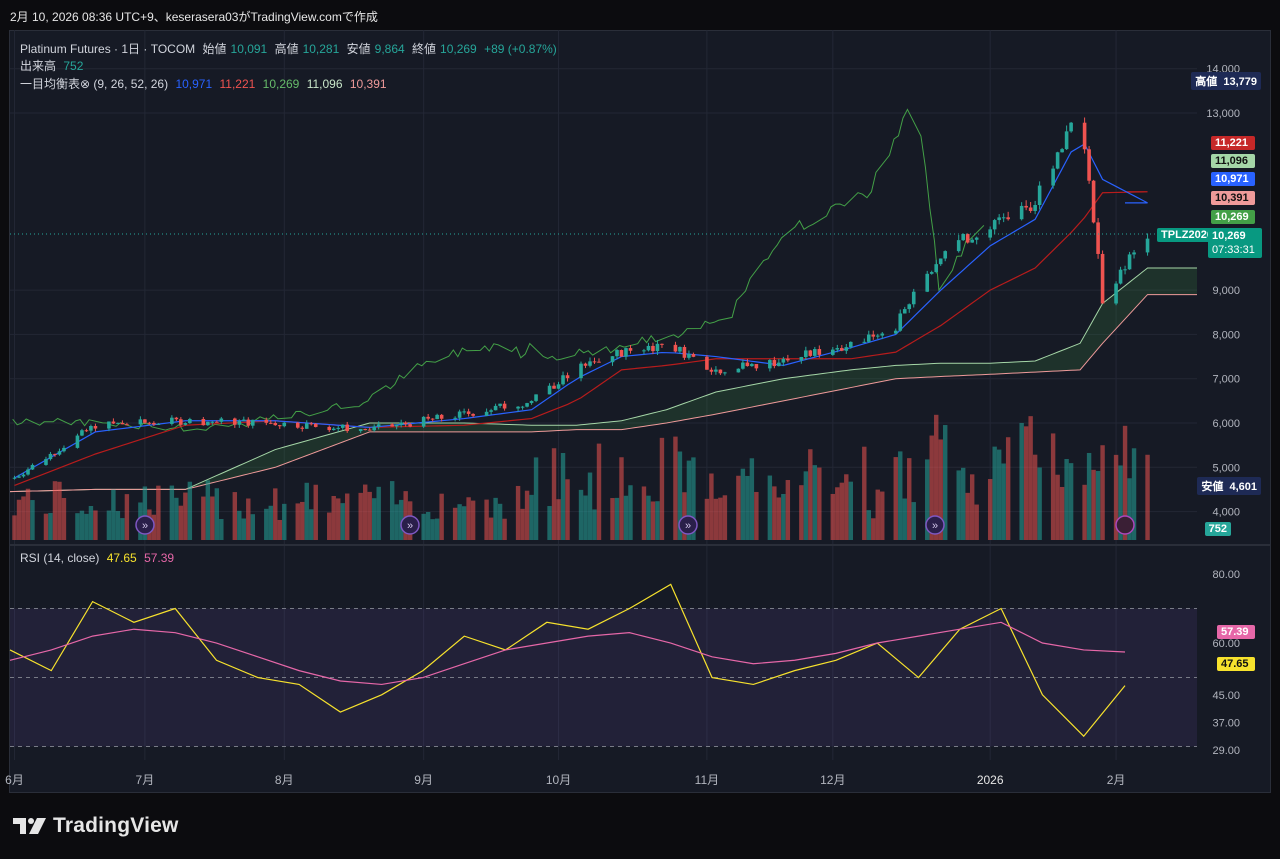  What do you see at coordinates (1226, 380) in the screenshot?
I see `price-tick-label: 7,000` at bounding box center [1226, 380].